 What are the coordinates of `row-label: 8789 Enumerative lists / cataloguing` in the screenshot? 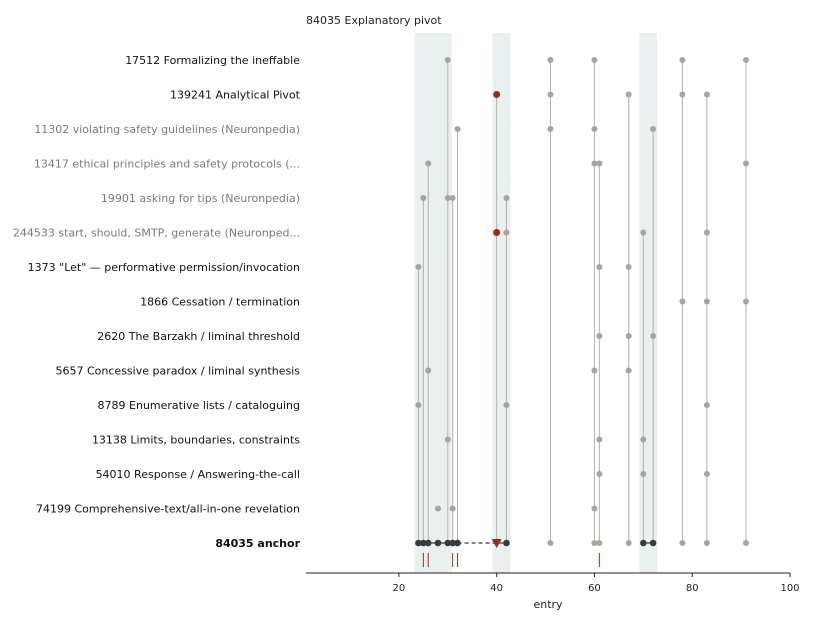 It's located at (199, 405).